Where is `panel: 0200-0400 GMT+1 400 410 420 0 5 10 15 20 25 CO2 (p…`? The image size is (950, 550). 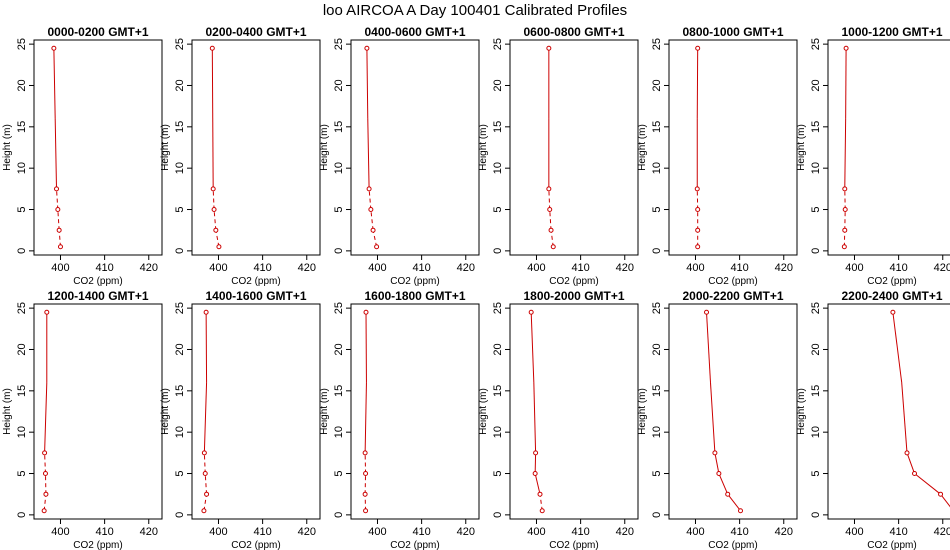
panel: 0200-0400 GMT+1 400 410 420 0 5 10 15 20 25 CO2 (p… is located at coordinates (240, 156).